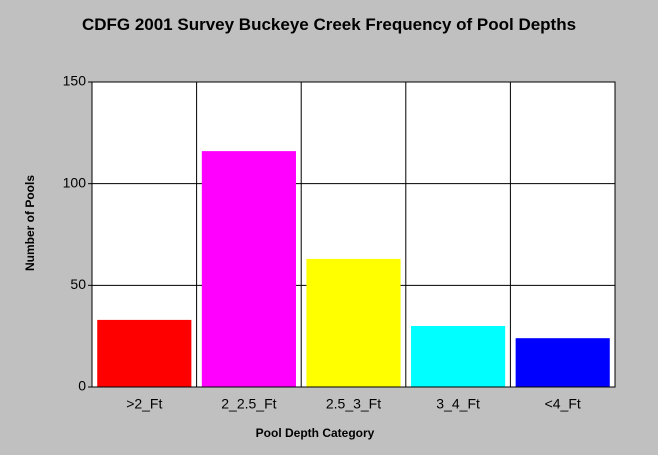  What do you see at coordinates (353, 404) in the screenshot?
I see `x-tick-label: 2.5_3_Ft` at bounding box center [353, 404].